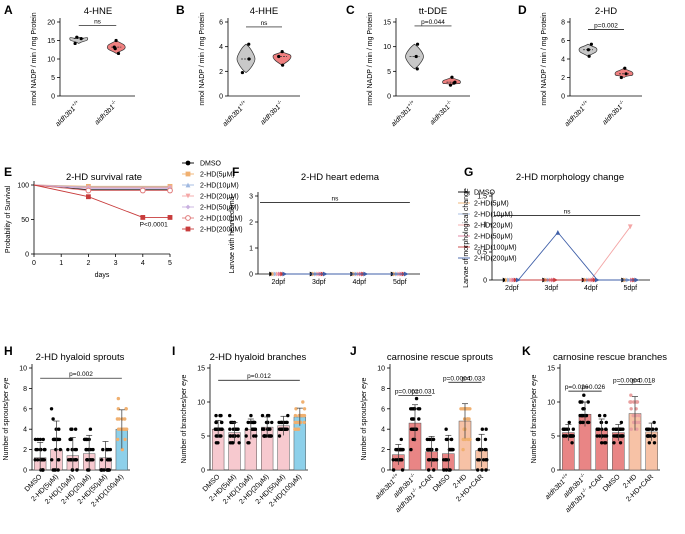 The width and height of the screenshot is (685, 534). What do you see at coordinates (173, 351) in the screenshot?
I see `panel-label: I` at bounding box center [173, 351].